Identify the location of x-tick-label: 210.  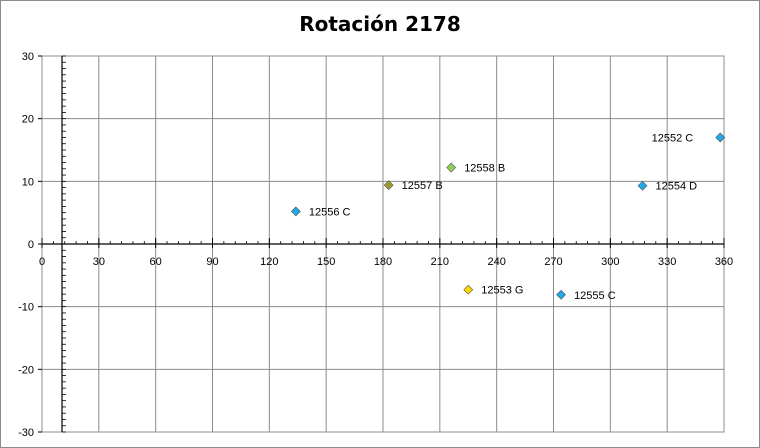
(440, 262).